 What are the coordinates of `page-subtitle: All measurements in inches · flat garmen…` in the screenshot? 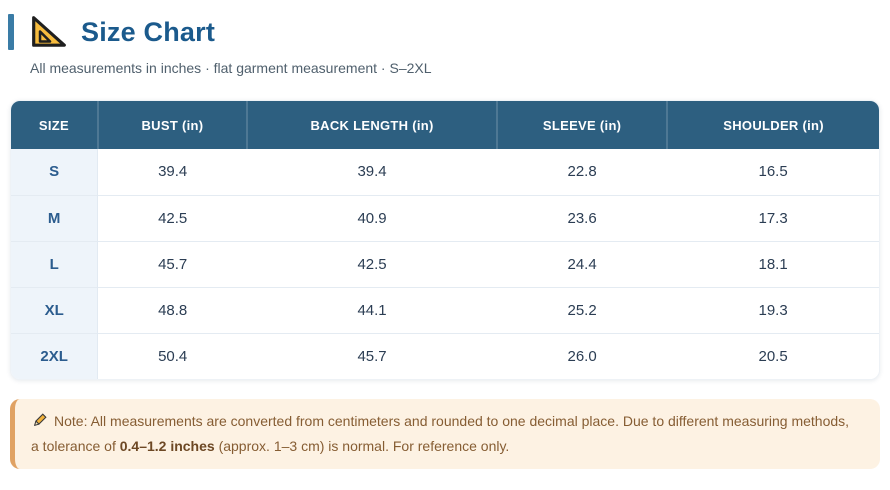 It's located at (231, 68).